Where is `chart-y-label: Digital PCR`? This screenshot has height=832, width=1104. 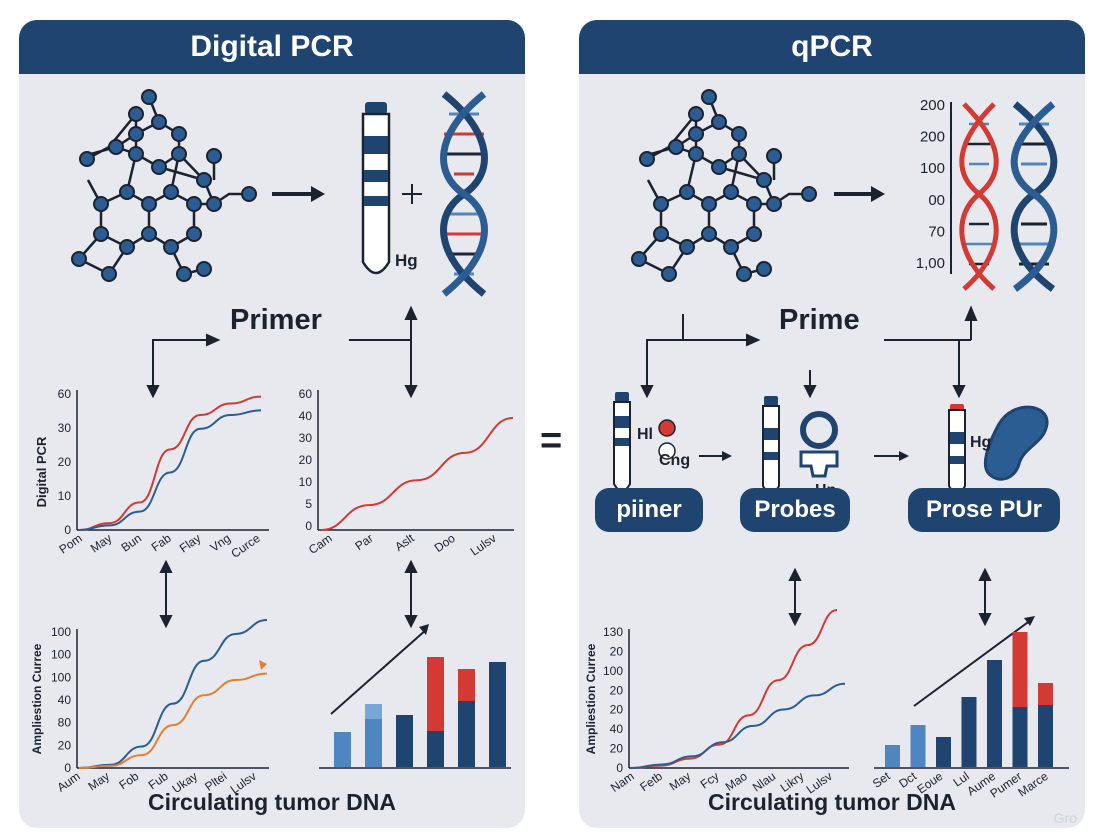
chart-y-label: Digital PCR is located at coordinates (41, 471).